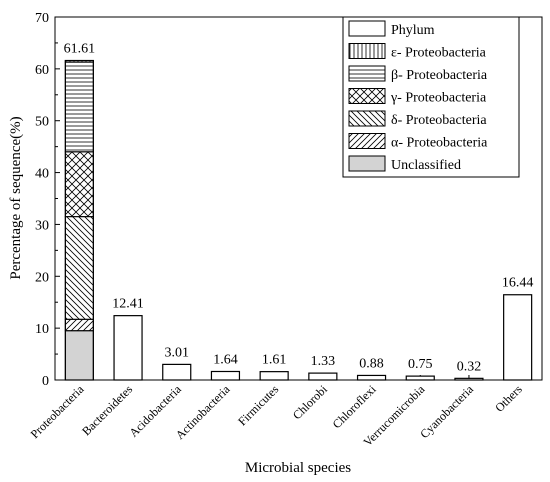  What do you see at coordinates (80, 49) in the screenshot?
I see `data-label: 61.61` at bounding box center [80, 49].